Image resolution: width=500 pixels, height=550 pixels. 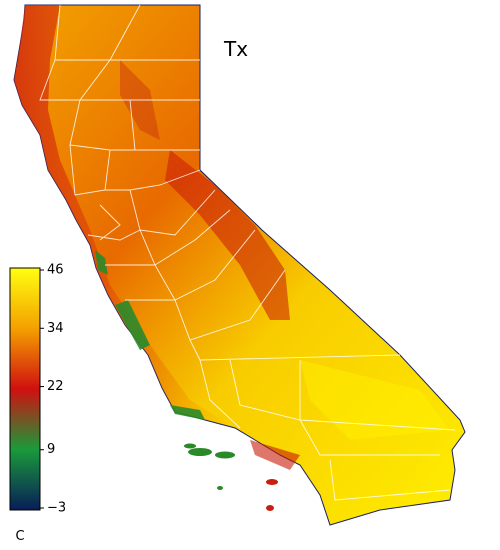 I want to click on colorbar-tick-label: 9, so click(x=51, y=449).